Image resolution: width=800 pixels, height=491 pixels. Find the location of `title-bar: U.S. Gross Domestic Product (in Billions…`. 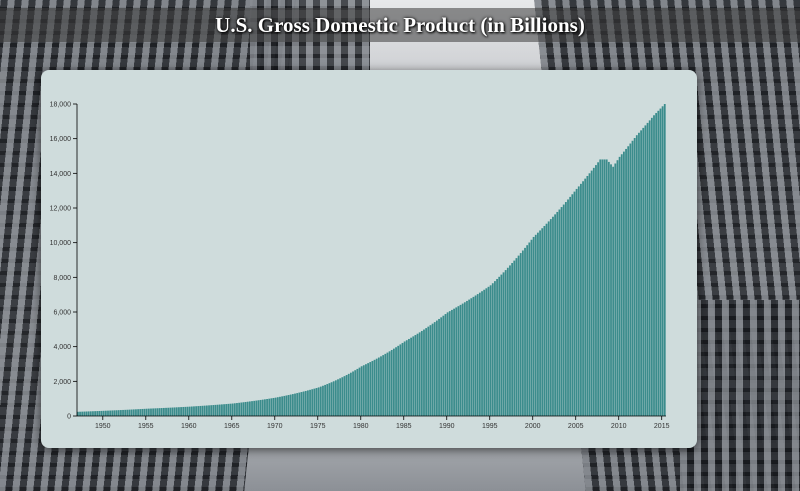

title-bar: U.S. Gross Domestic Product (in Billions… is located at coordinates (400, 25).